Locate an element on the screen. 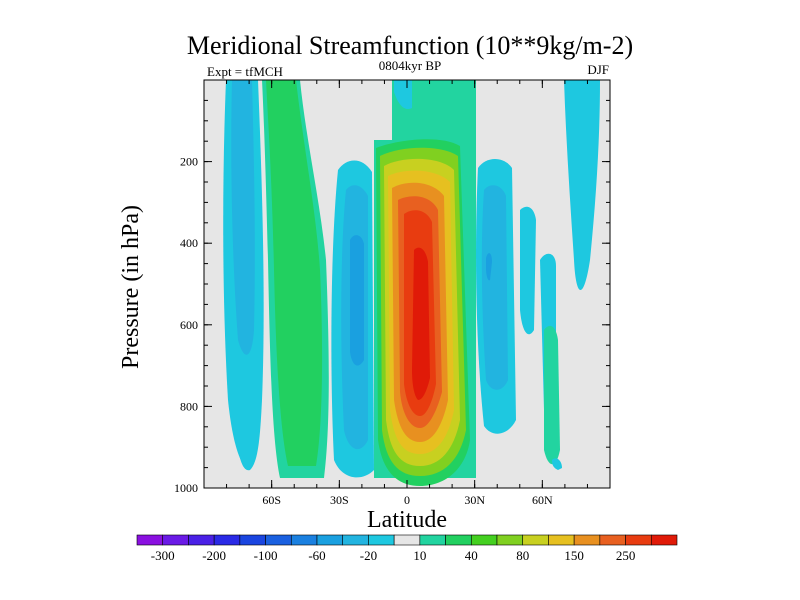 The width and height of the screenshot is (800, 600). season-label: DJF is located at coordinates (598, 69).